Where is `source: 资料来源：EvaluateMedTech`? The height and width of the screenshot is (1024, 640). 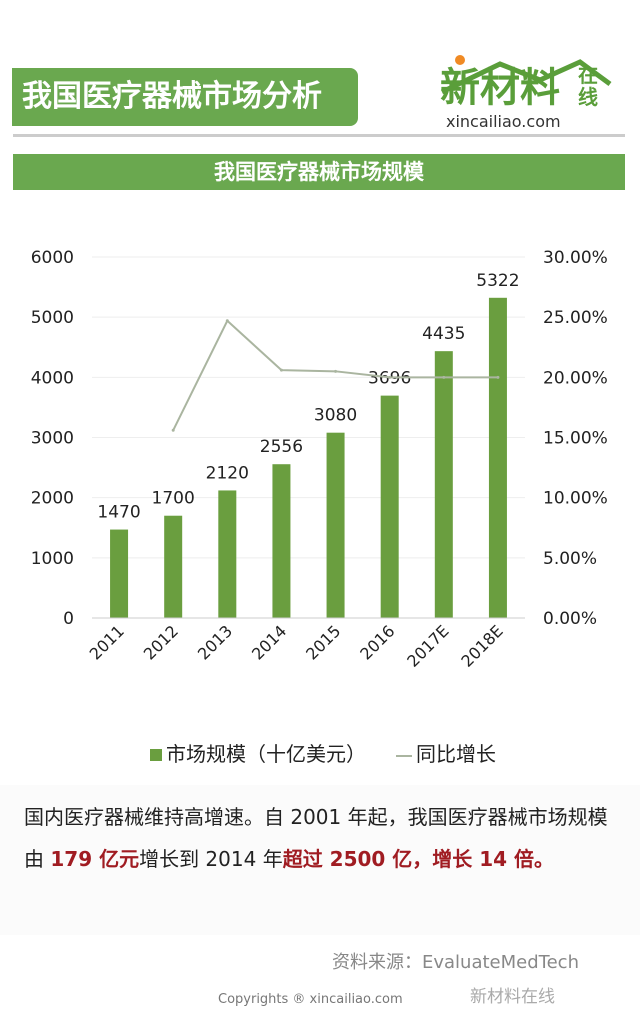
source: 资料来源：EvaluateMedTech is located at coordinates (455, 962).